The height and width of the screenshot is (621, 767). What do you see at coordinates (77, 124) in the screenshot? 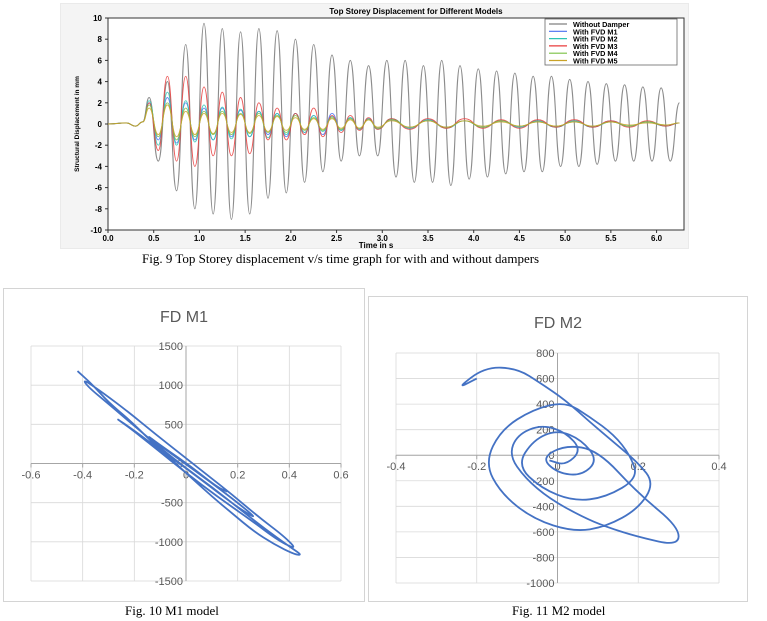
I see `y-axis-label: Structural Displacement in mm` at bounding box center [77, 124].